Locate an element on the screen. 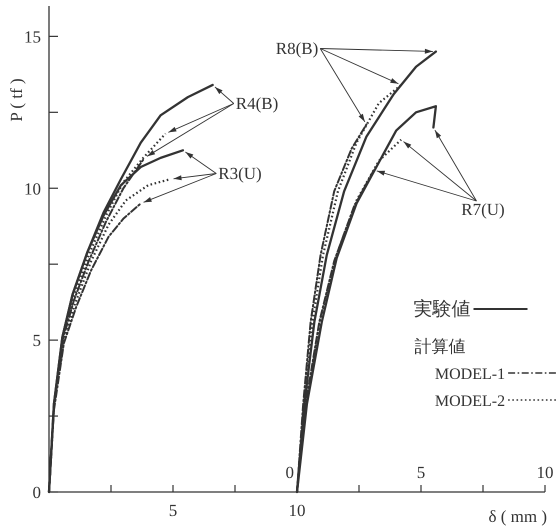 The image size is (558, 528). annotation: R3(U) is located at coordinates (240, 173).